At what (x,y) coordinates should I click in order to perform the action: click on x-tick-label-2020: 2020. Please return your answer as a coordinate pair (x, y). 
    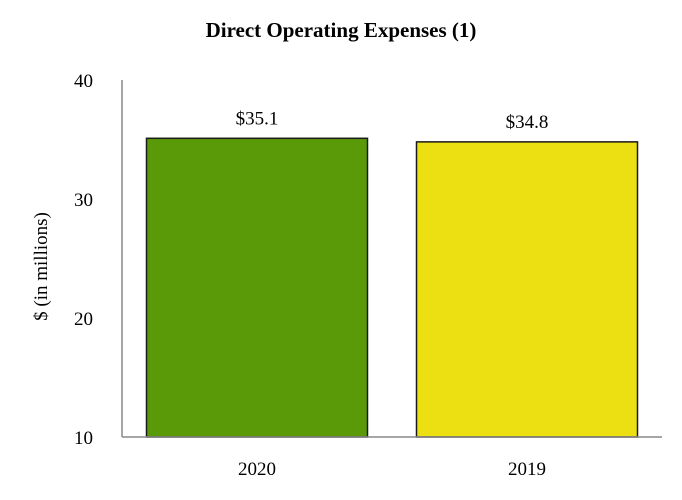
    Looking at the image, I should click on (257, 469).